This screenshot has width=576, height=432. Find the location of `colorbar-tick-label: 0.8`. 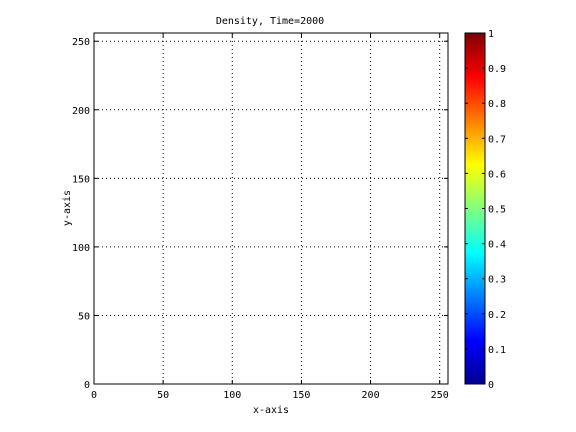

colorbar-tick-label: 0.8 is located at coordinates (497, 104).